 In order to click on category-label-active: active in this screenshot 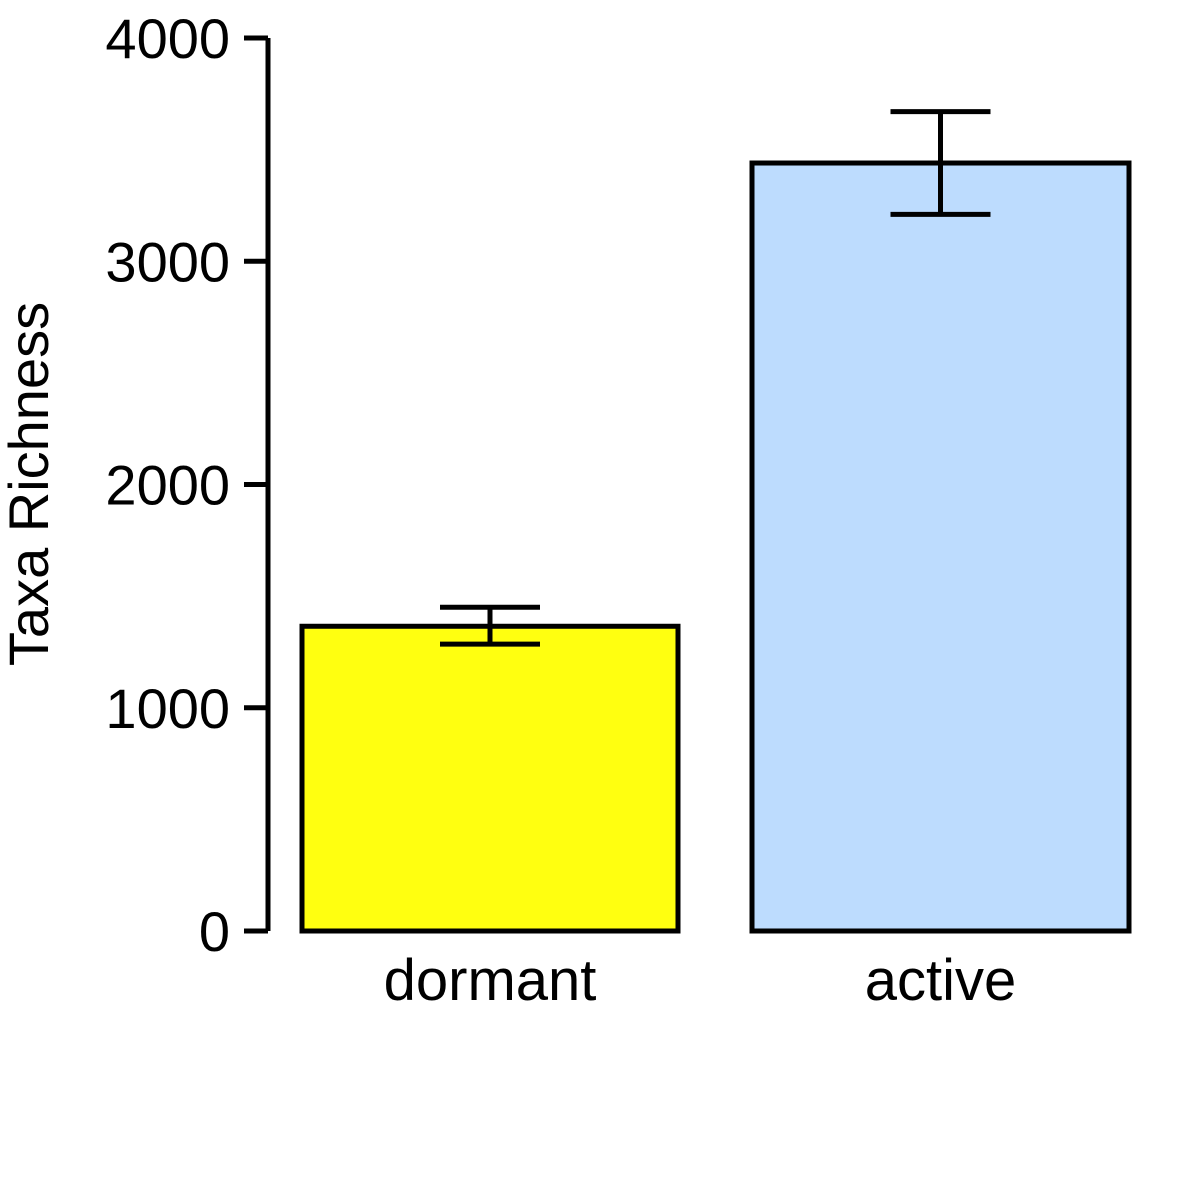, I will do `click(941, 980)`.